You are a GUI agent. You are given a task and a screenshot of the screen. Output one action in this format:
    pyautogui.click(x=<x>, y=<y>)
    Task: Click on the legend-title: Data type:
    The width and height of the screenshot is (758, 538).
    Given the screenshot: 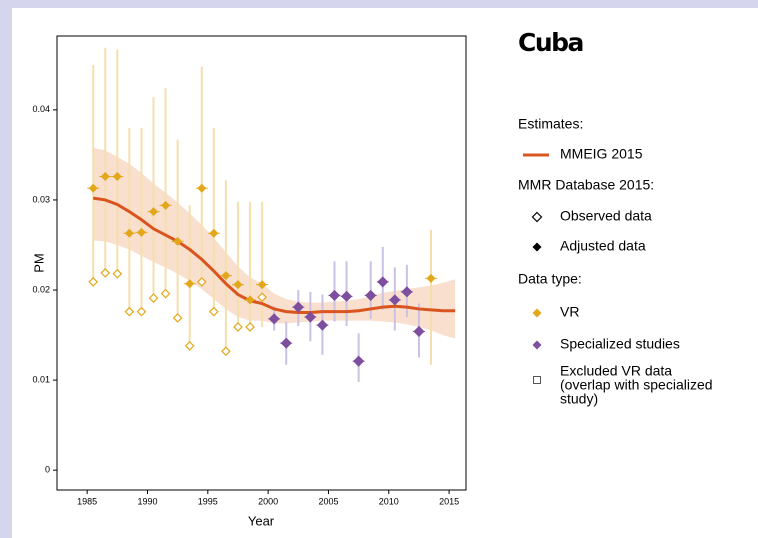 What is the action you would take?
    pyautogui.click(x=550, y=279)
    